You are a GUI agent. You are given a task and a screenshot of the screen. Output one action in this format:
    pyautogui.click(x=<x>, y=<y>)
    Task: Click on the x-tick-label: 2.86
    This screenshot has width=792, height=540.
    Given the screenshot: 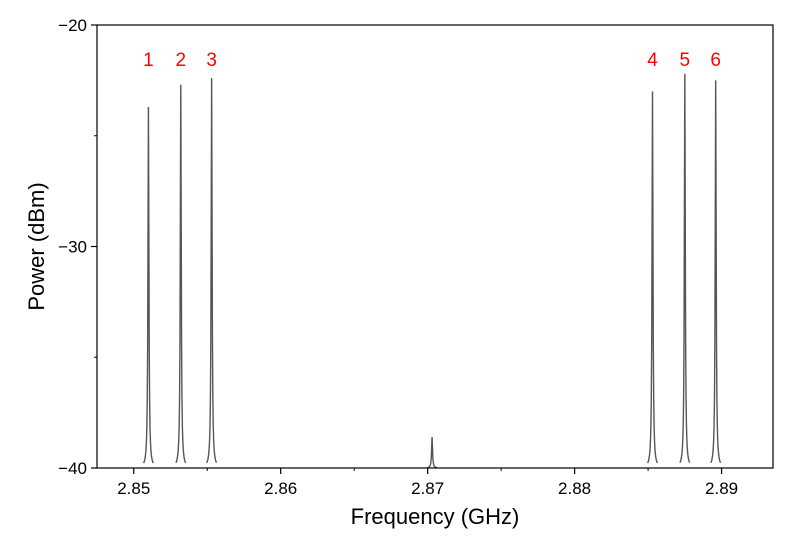 What is the action you would take?
    pyautogui.click(x=280, y=488)
    